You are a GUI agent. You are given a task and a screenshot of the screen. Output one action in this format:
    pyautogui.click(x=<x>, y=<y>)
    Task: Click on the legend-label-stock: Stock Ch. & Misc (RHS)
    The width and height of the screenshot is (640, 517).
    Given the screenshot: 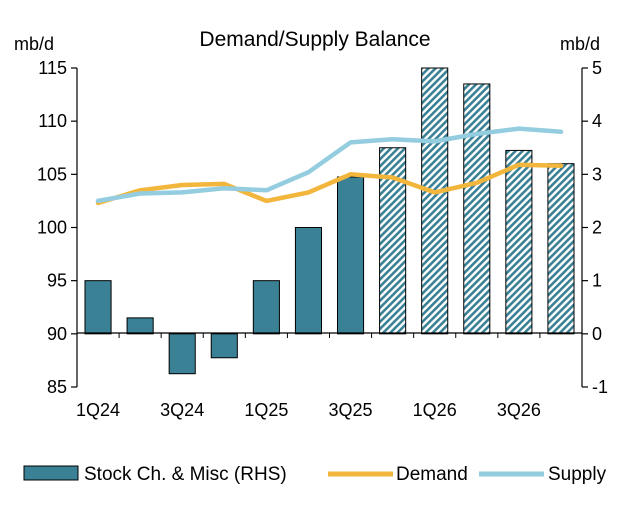 What is the action you would take?
    pyautogui.click(x=185, y=474)
    